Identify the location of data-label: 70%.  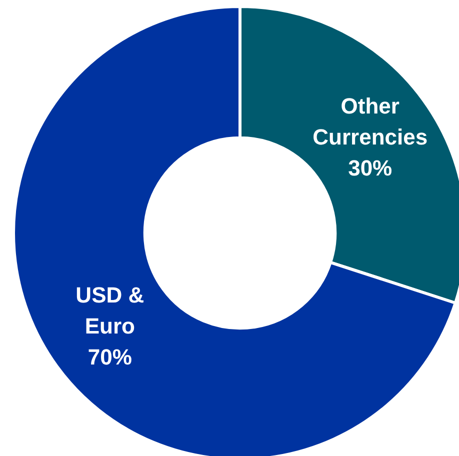
(110, 357).